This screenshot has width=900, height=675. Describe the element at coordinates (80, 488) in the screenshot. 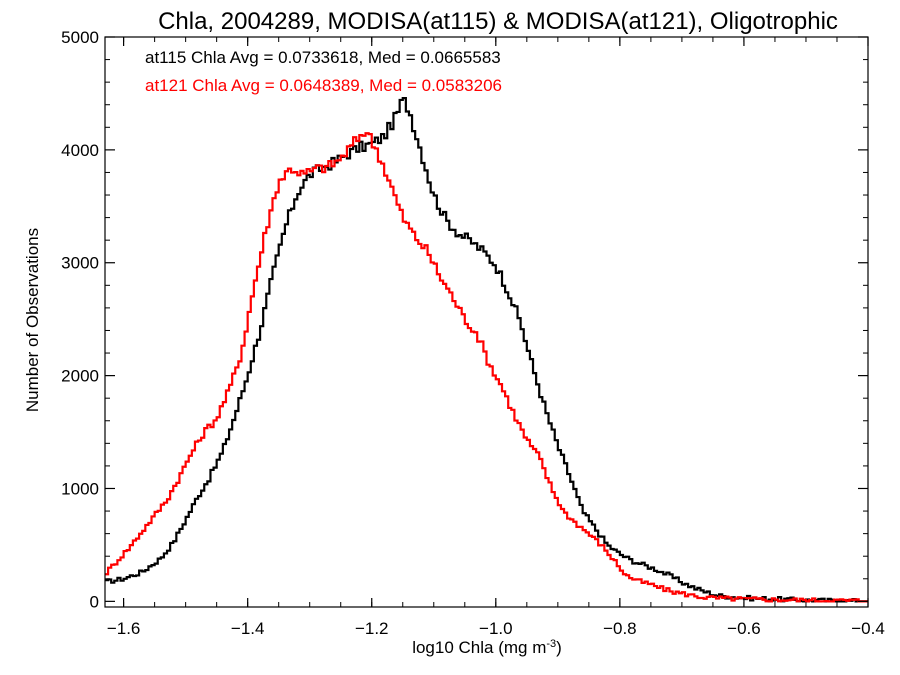

I see `y-tick-label: 1000` at that location.